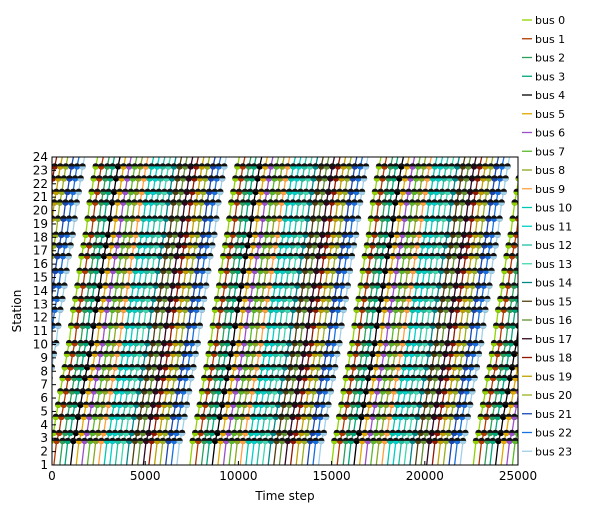 Image resolution: width=592 pixels, height=512 pixels. What do you see at coordinates (543, 39) in the screenshot?
I see `legend-item: bus 1` at bounding box center [543, 39].